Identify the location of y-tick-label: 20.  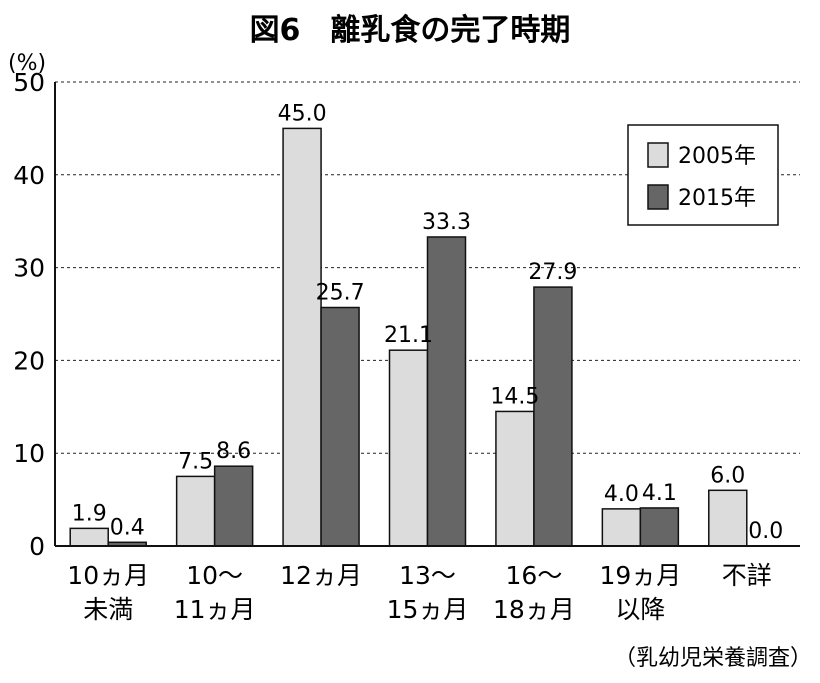
(29, 360).